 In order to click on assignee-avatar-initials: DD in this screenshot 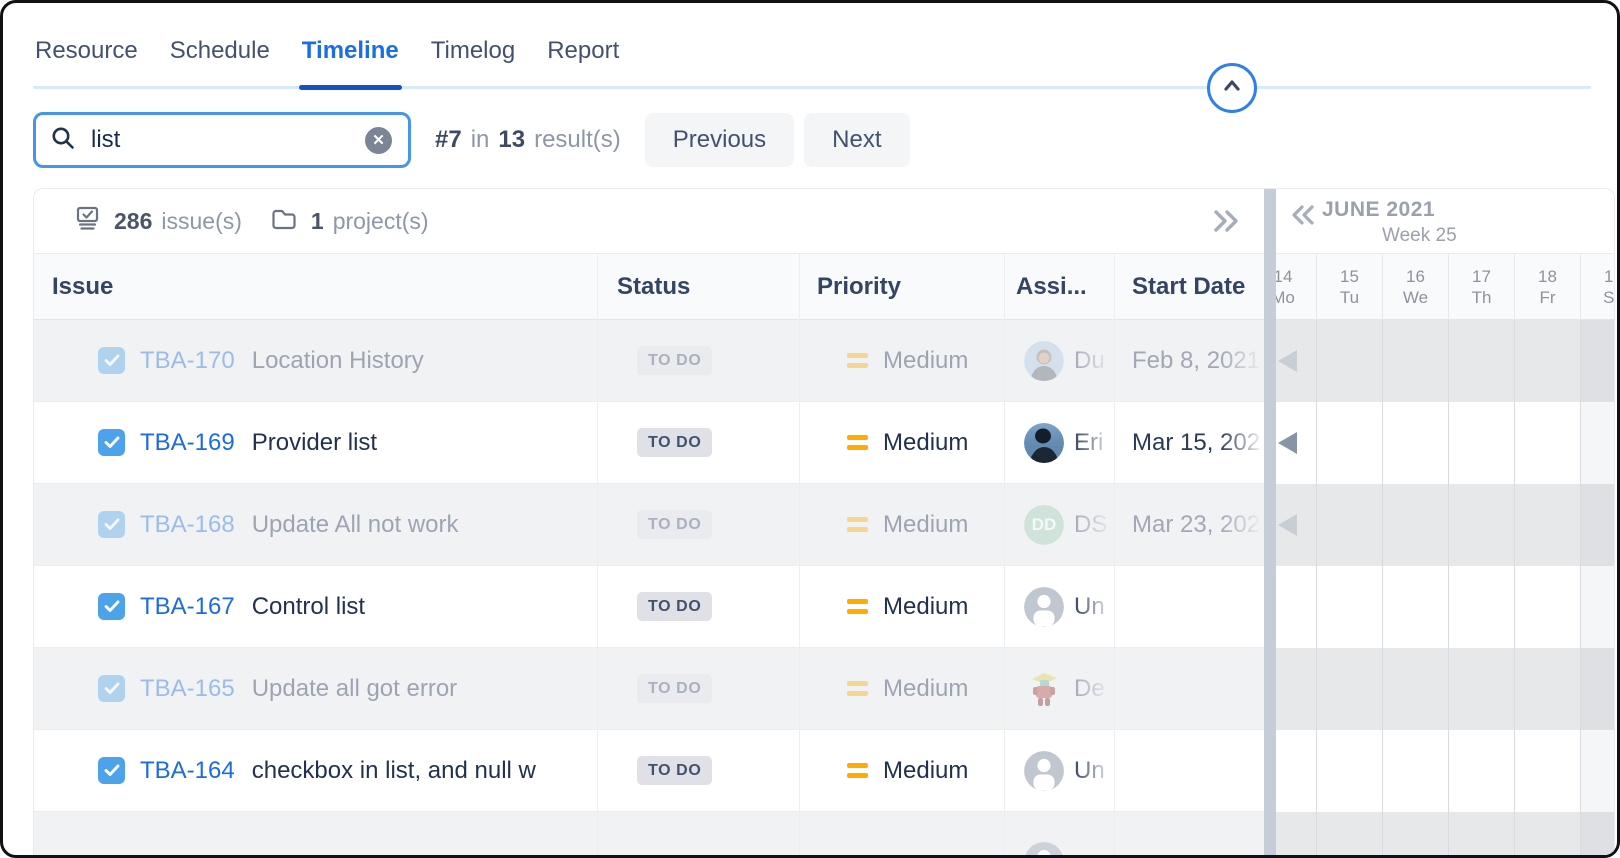, I will do `click(1044, 524)`.